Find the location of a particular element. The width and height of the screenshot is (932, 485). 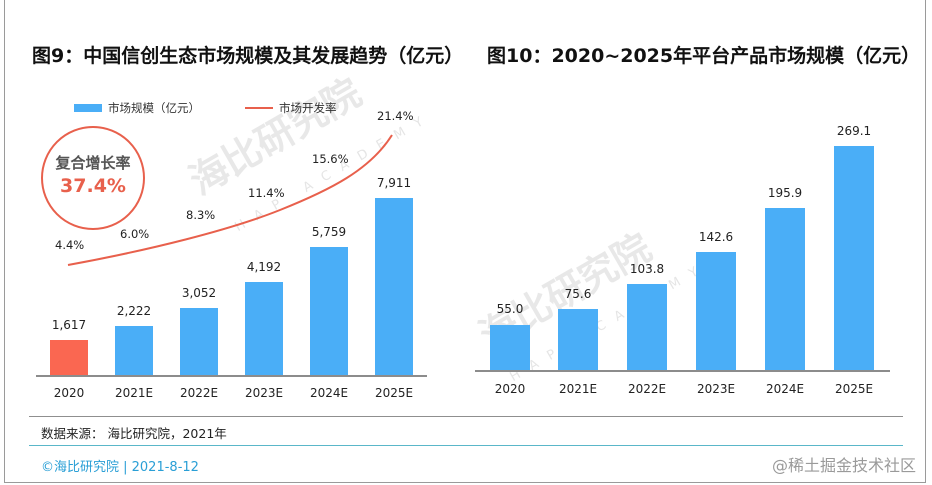

bar-value: 7,911 is located at coordinates (394, 183).